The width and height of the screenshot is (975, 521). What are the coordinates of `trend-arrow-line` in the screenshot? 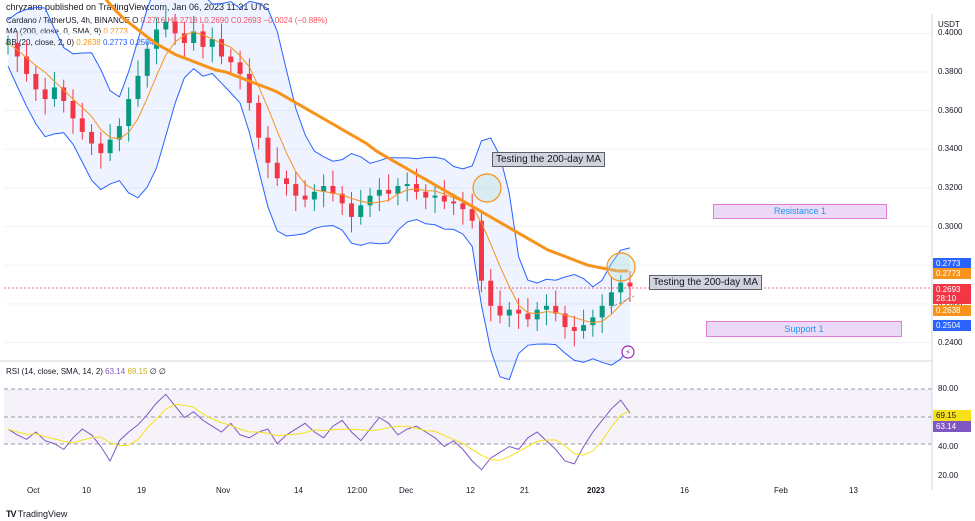 It's located at (622, 302).